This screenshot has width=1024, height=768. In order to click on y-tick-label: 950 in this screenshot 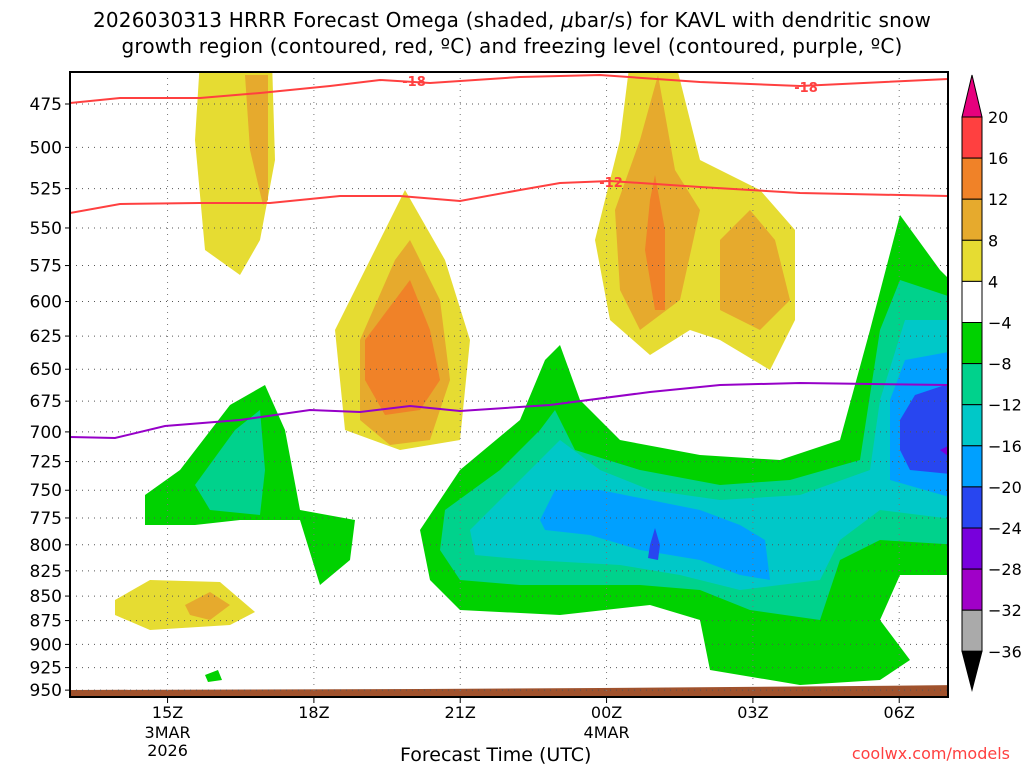, I will do `click(46, 691)`.